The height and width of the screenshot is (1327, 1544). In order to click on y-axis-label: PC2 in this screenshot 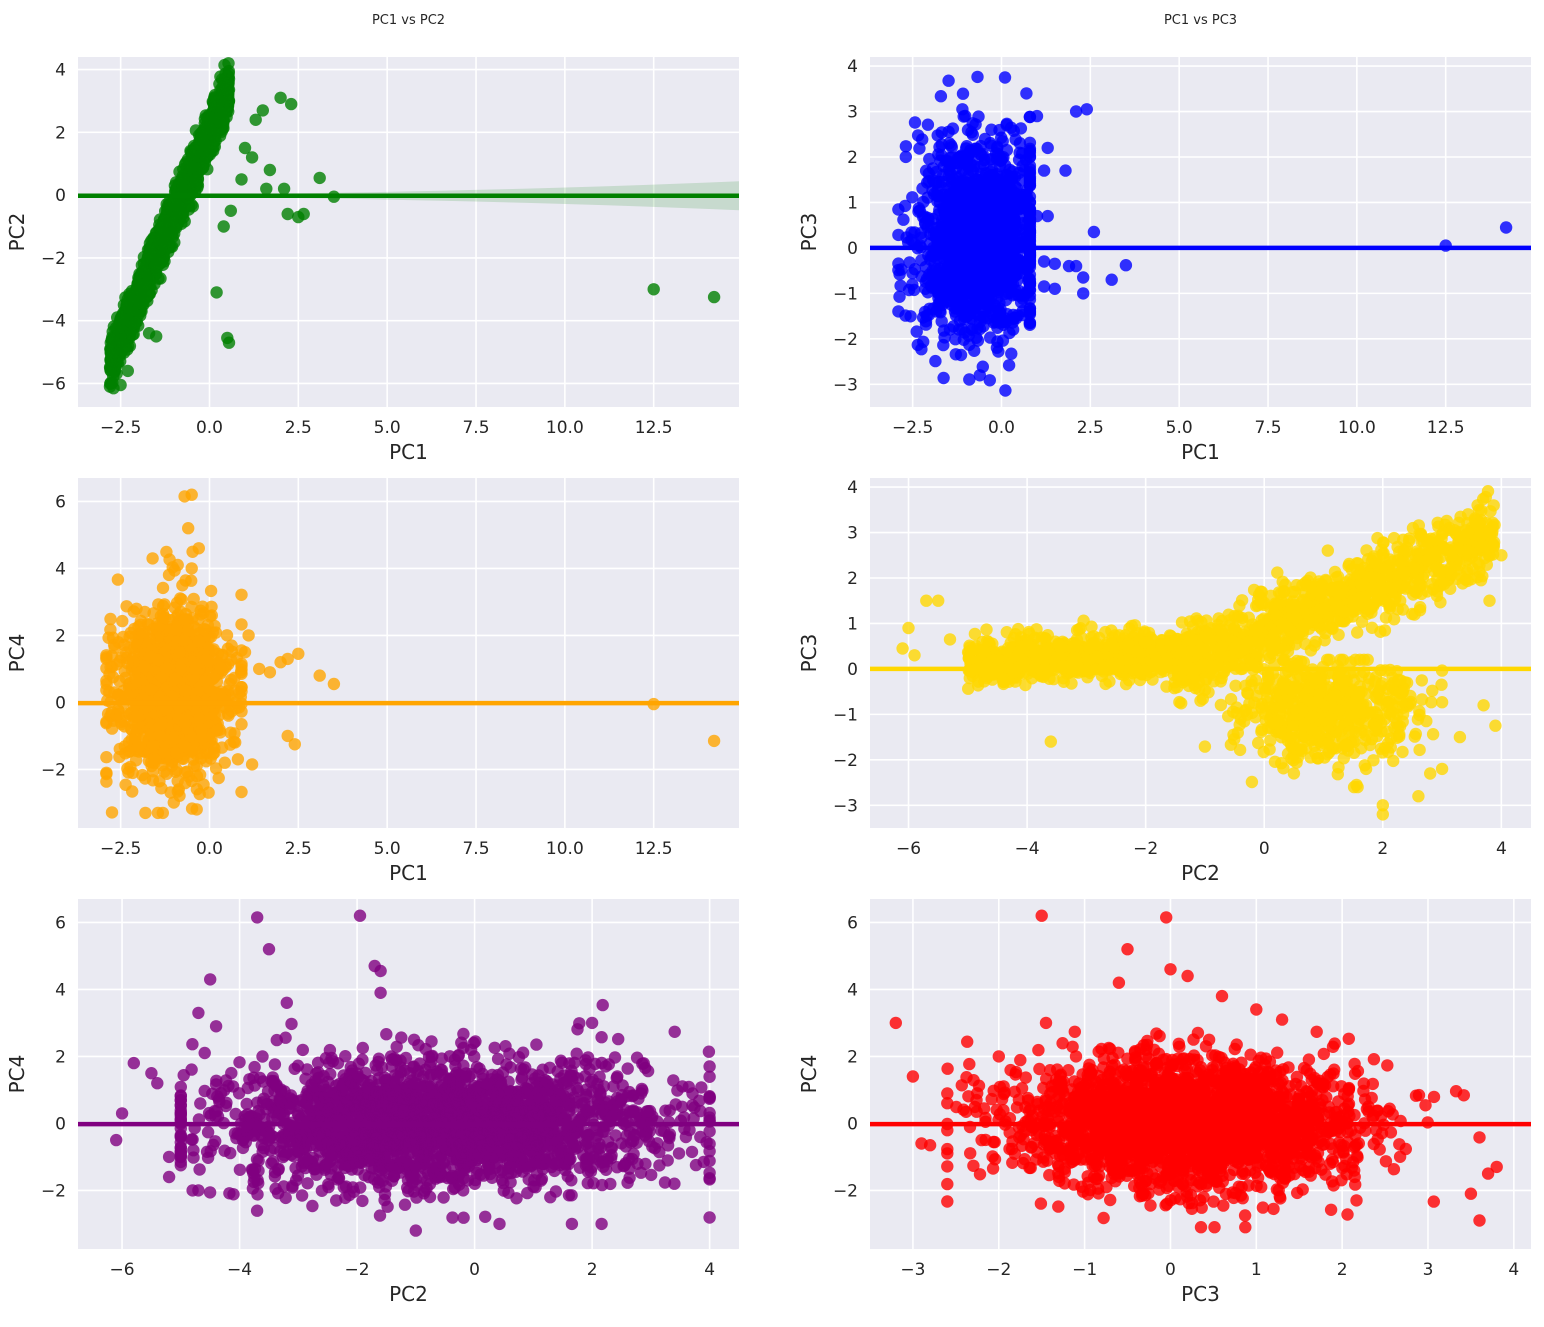, I will do `click(17, 232)`.